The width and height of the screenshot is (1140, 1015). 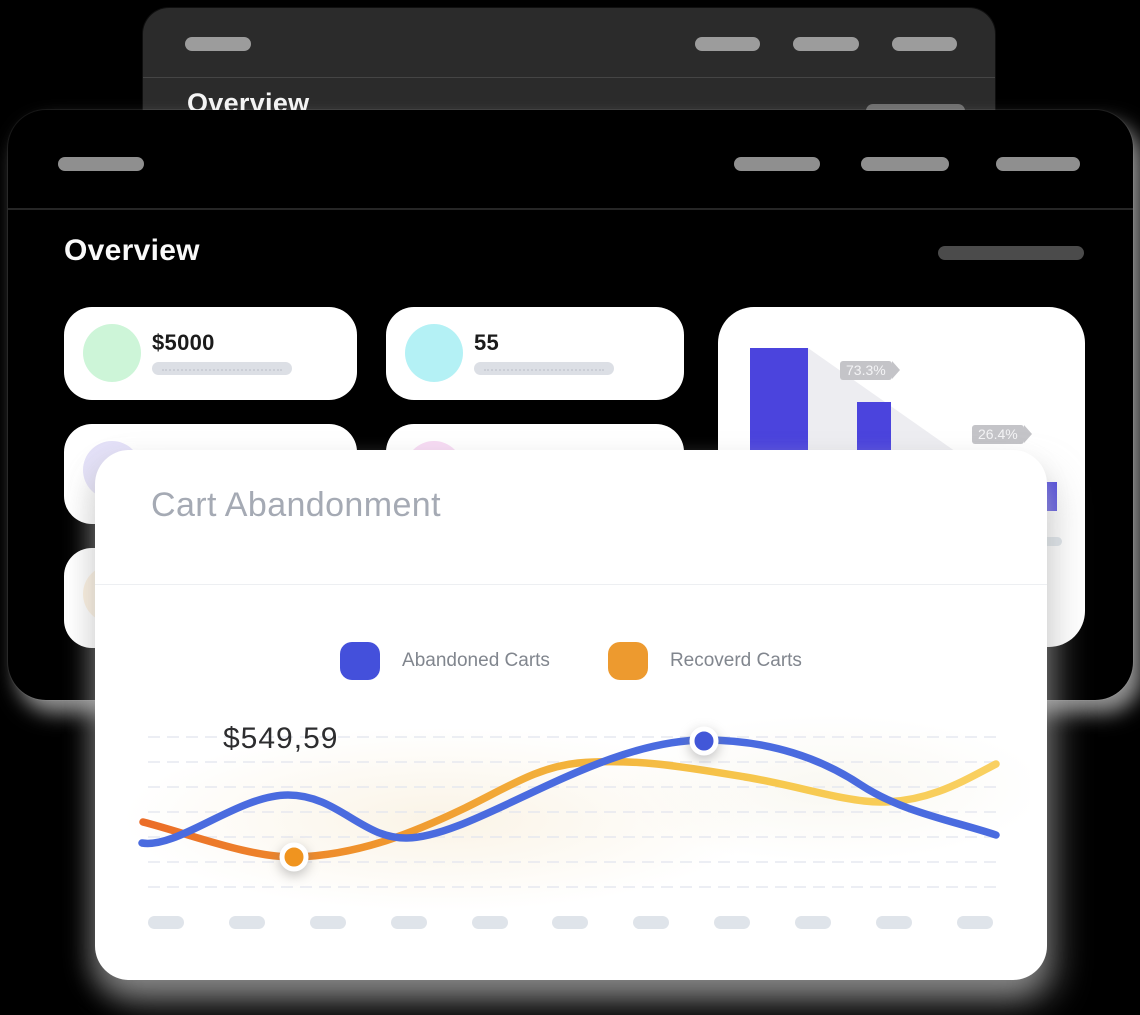 What do you see at coordinates (222, 368) in the screenshot?
I see `revenue-placeholder-bar` at bounding box center [222, 368].